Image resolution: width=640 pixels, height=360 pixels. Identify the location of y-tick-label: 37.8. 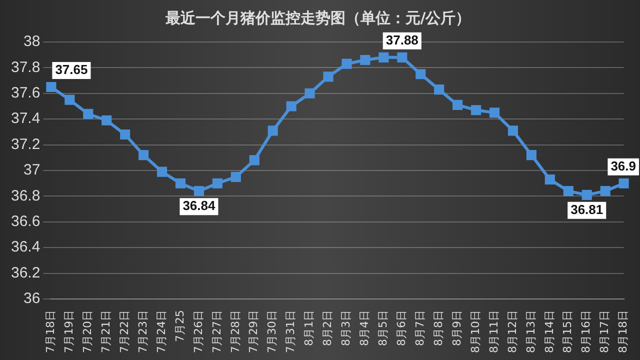
(25, 67).